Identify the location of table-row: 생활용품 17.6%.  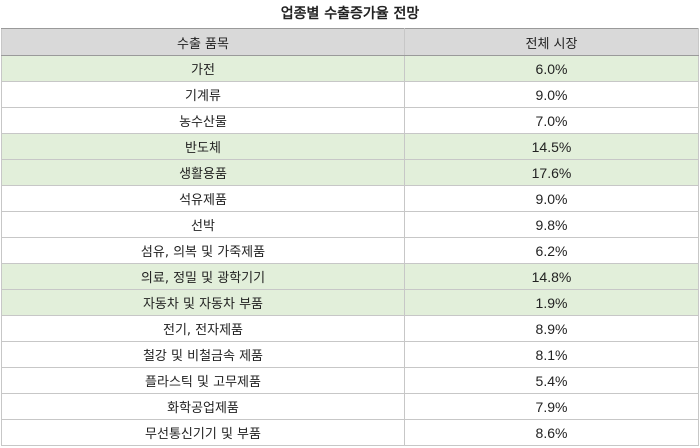
(350, 172).